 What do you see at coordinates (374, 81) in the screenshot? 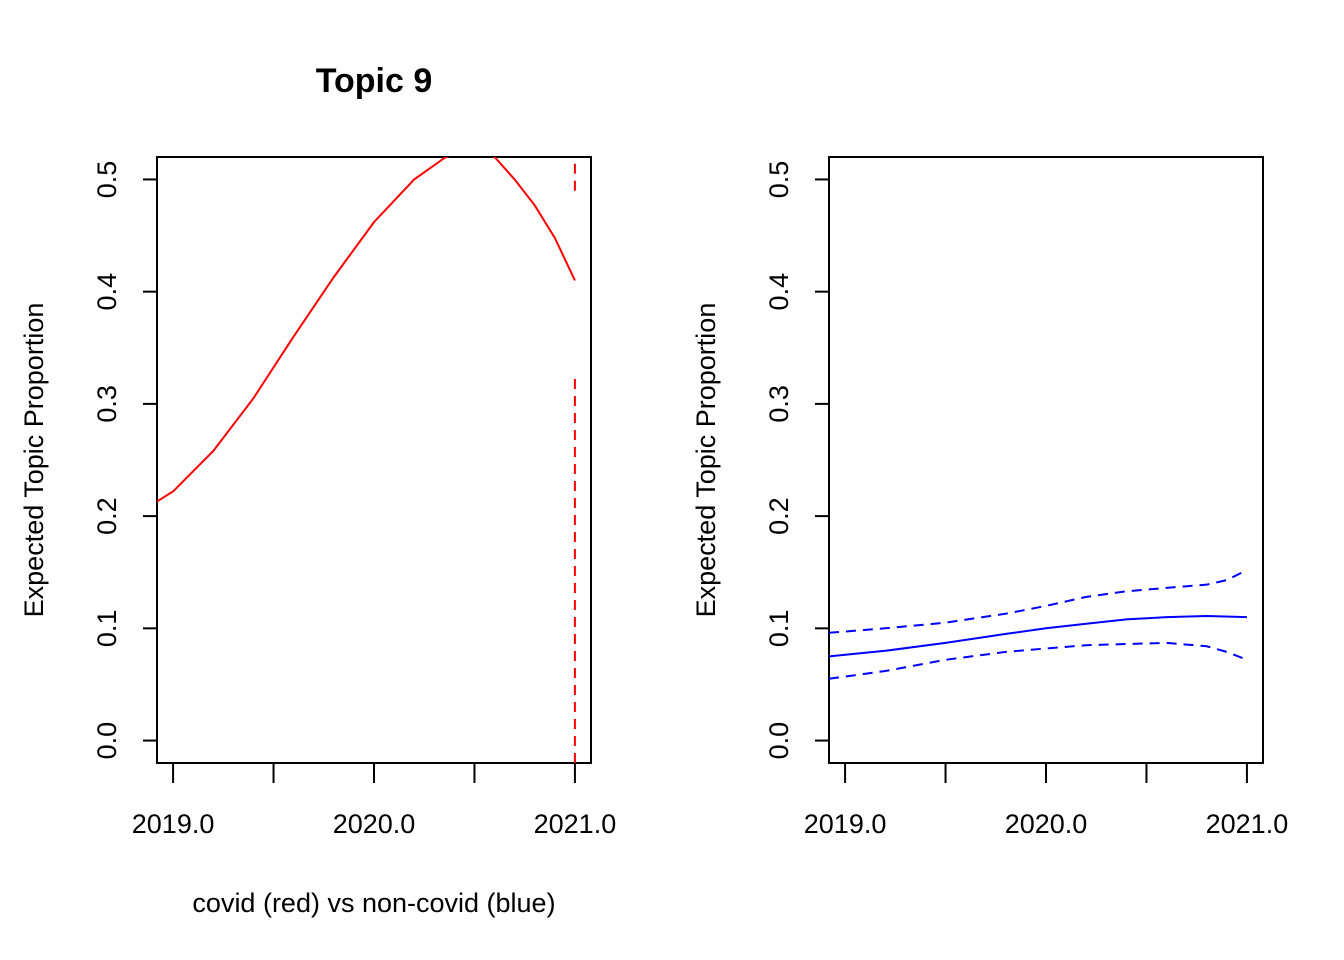
I see `chart-title: Topic 9` at bounding box center [374, 81].